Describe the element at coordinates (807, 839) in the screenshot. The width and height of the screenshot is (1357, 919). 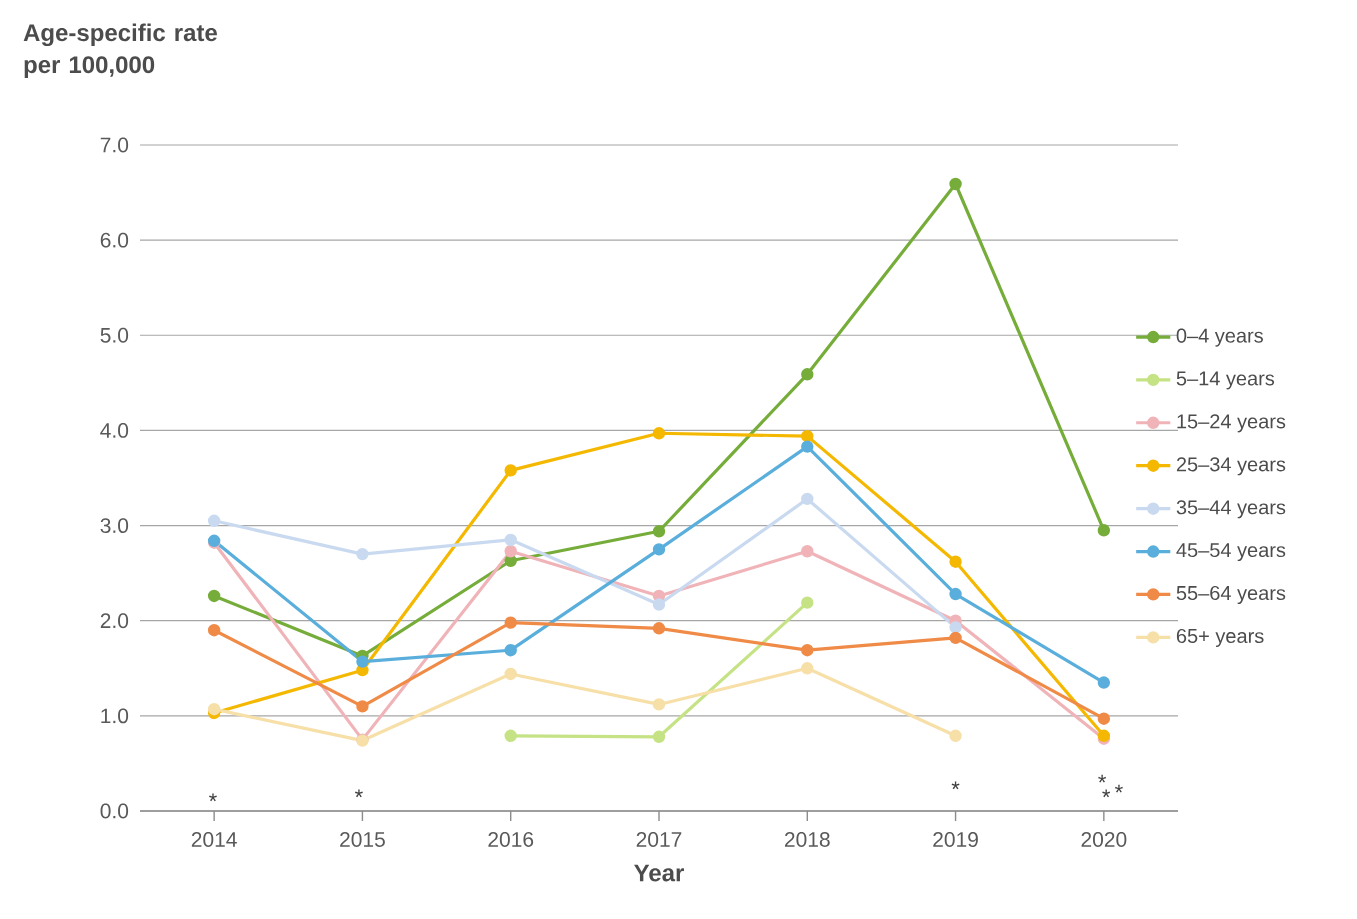
I see `x-tick-label: 2018` at that location.